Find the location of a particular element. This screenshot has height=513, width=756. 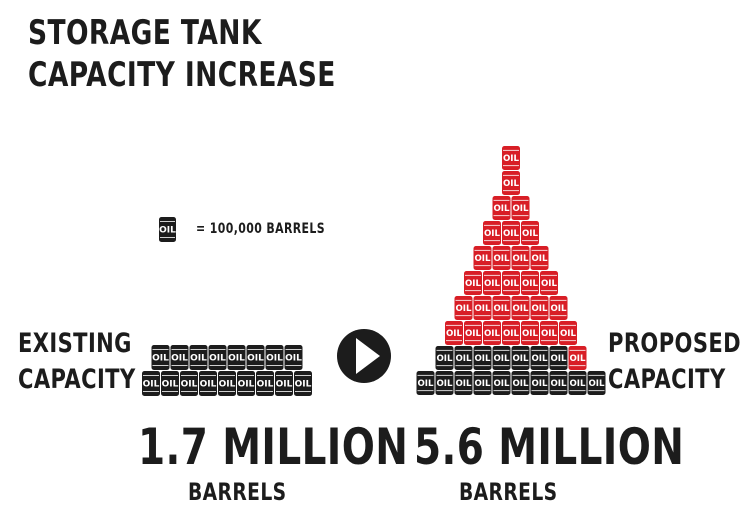

proposed-amount: 5.6 MILLION is located at coordinates (549, 447).